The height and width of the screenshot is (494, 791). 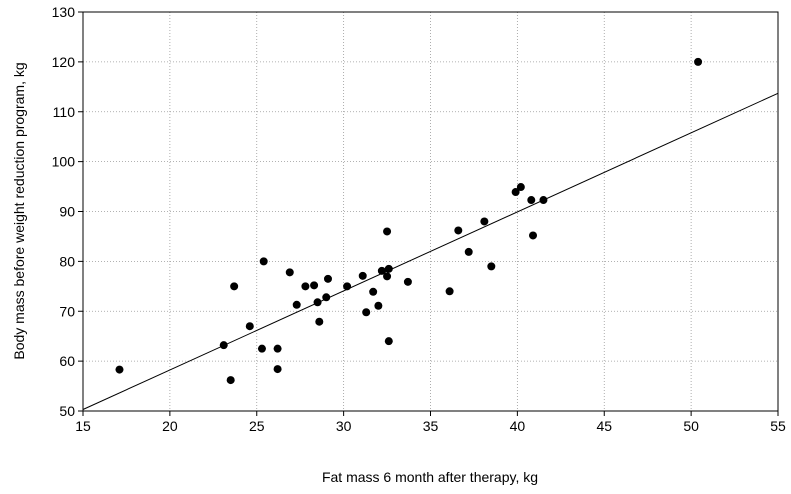 I want to click on x-tick-label: 55, so click(x=778, y=426).